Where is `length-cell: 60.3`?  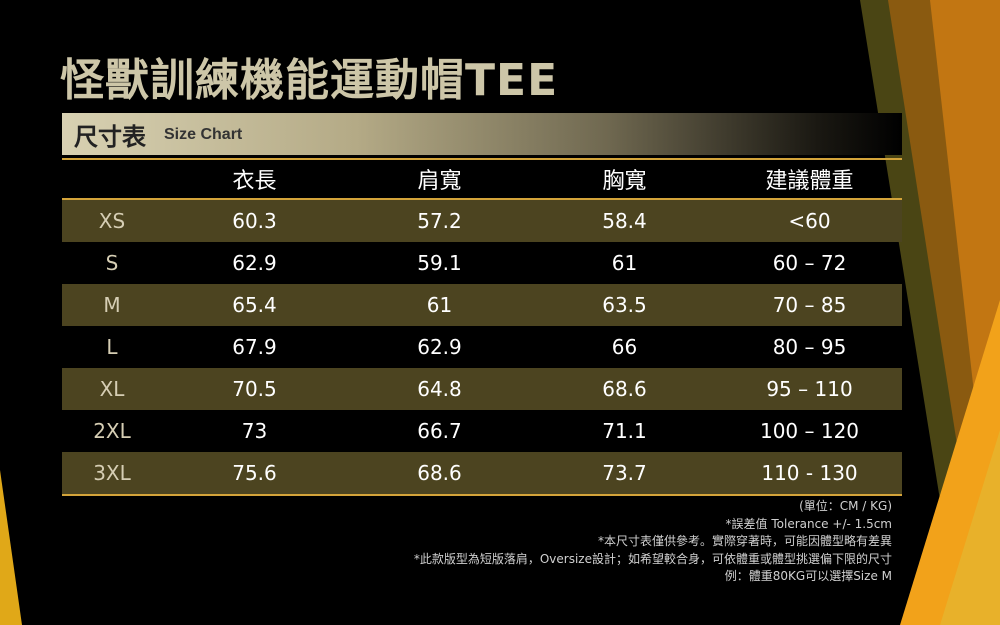
length-cell: 60.3 is located at coordinates (254, 221).